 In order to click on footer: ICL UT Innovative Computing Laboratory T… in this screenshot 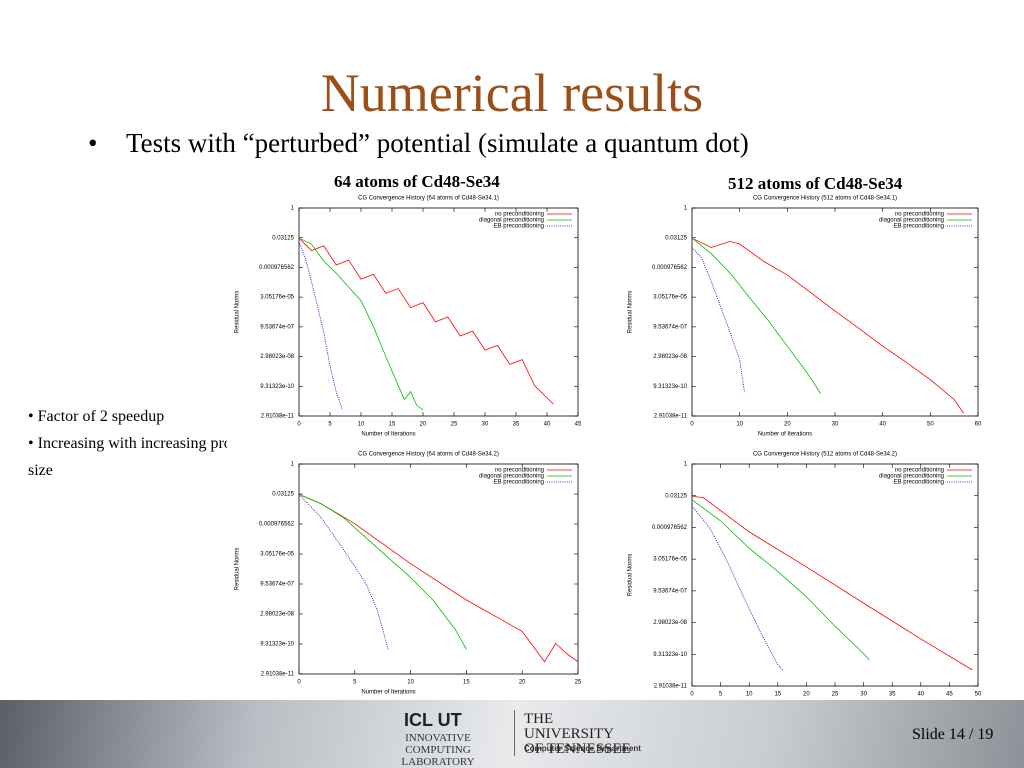, I will do `click(512, 734)`.